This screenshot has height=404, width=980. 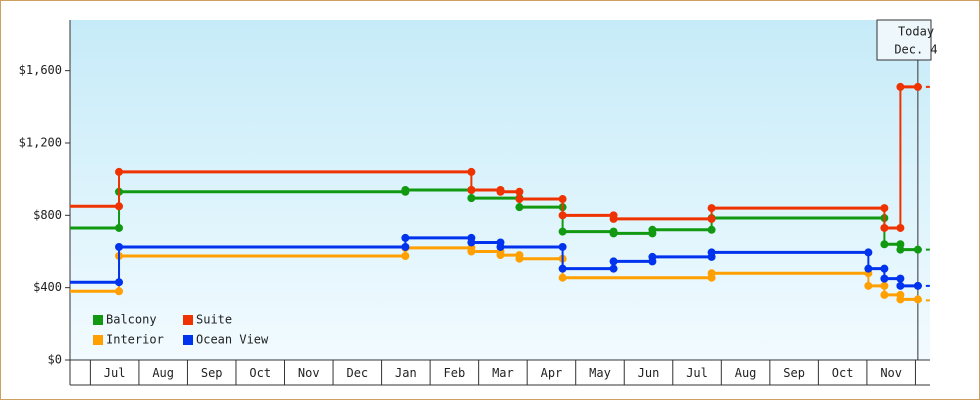 What do you see at coordinates (503, 373) in the screenshot?
I see `x-tick-label: Mar` at bounding box center [503, 373].